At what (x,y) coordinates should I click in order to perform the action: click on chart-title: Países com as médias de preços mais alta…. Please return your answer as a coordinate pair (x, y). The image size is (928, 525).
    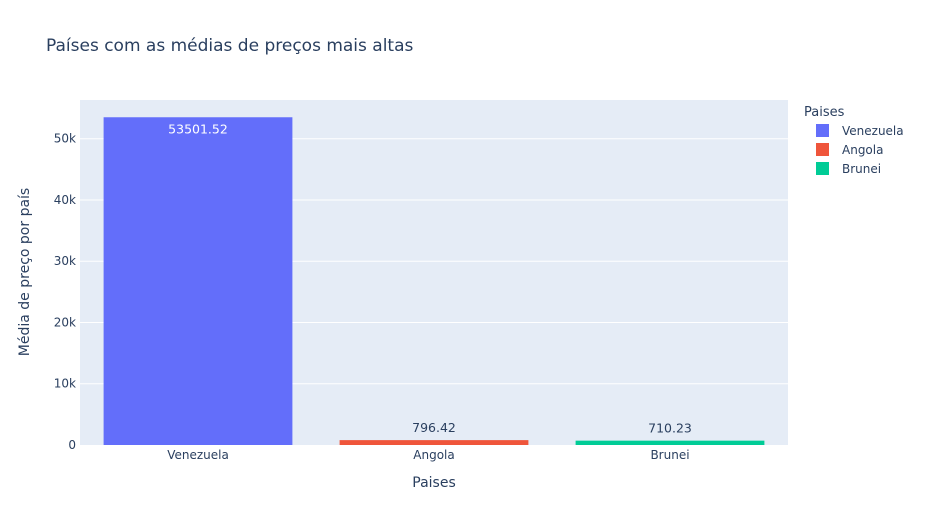
    Looking at the image, I should click on (230, 46).